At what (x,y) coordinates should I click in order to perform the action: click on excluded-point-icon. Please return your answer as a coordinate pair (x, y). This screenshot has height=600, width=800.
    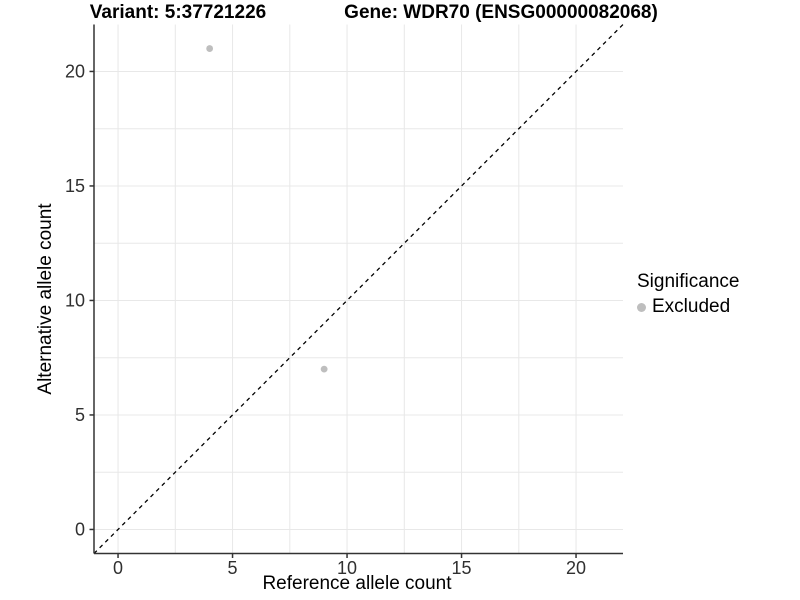
    Looking at the image, I should click on (641, 307).